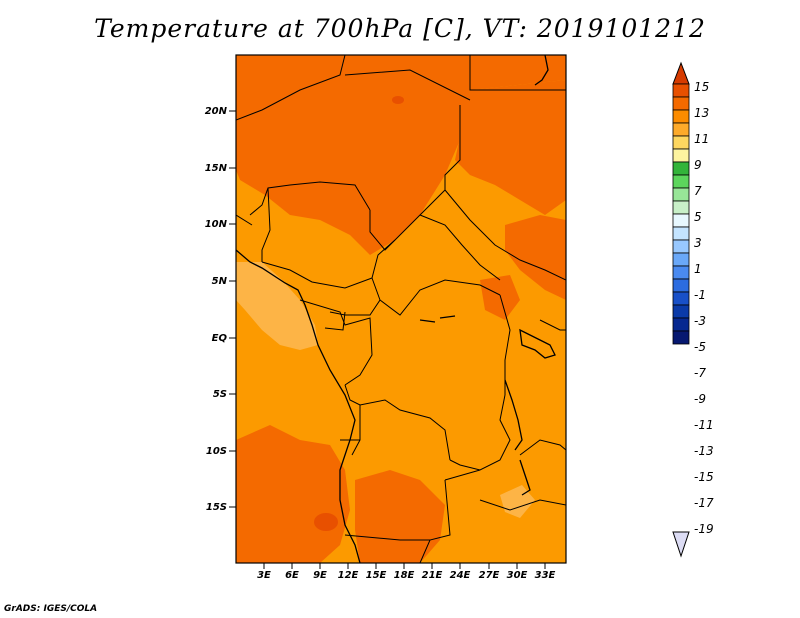 This screenshot has width=800, height=618. I want to click on colorbar-label: -19, so click(704, 529).